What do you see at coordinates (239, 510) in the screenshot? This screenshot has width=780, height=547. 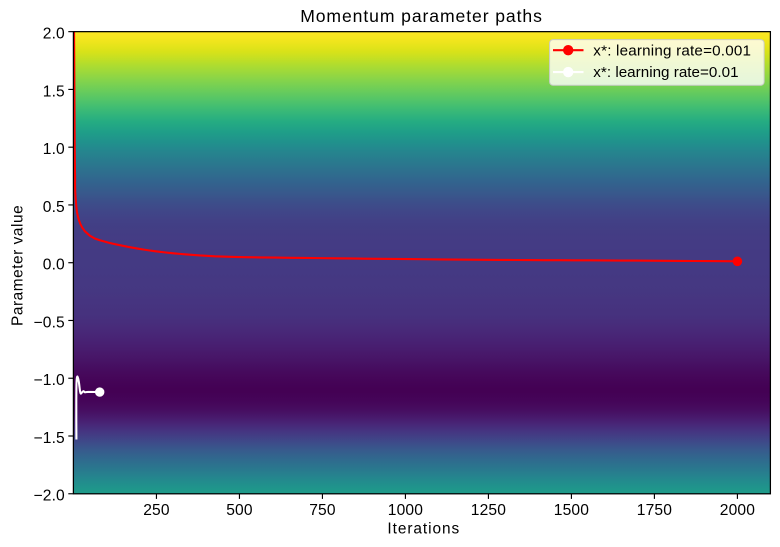 I see `svg-text: 500` at bounding box center [239, 510].